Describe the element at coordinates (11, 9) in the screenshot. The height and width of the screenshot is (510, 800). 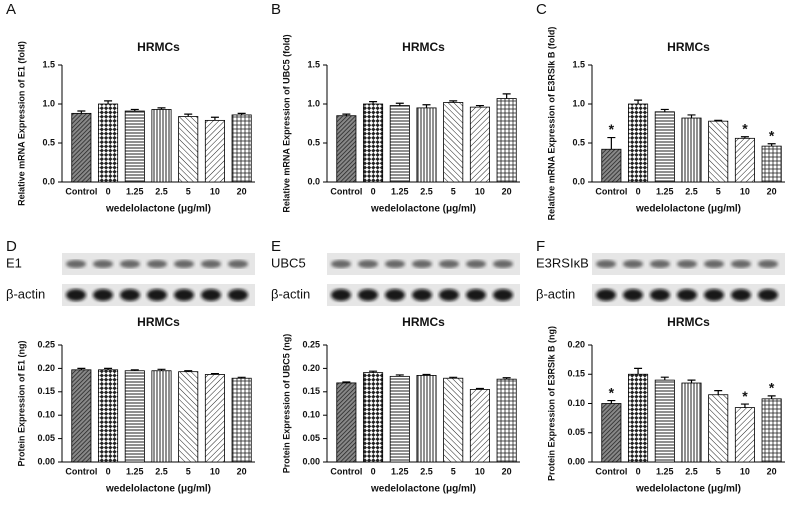
I see `panel-label: A` at that location.